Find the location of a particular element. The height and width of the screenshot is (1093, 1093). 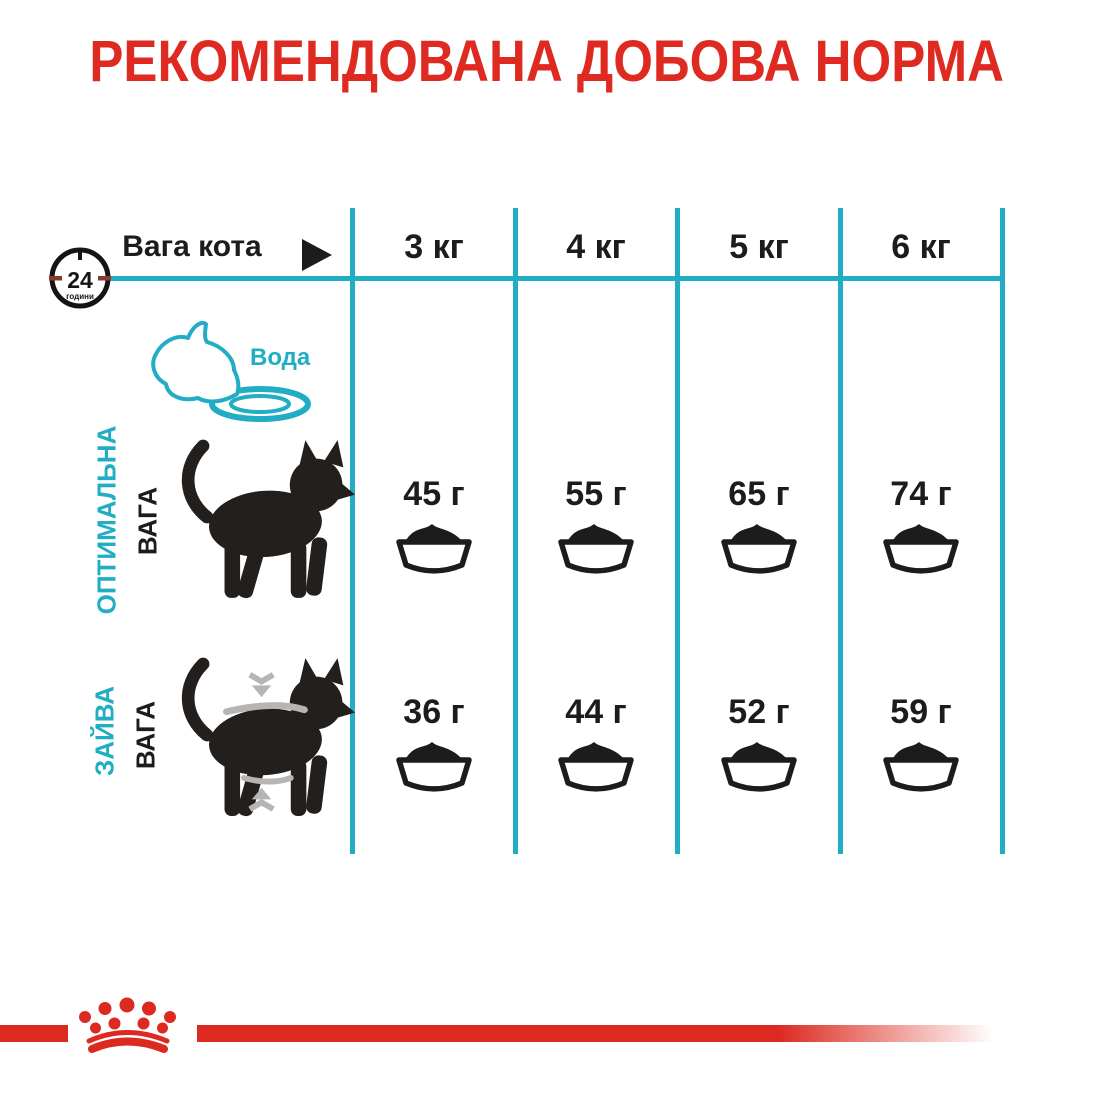

brand-crown-logo is located at coordinates (127, 1025).